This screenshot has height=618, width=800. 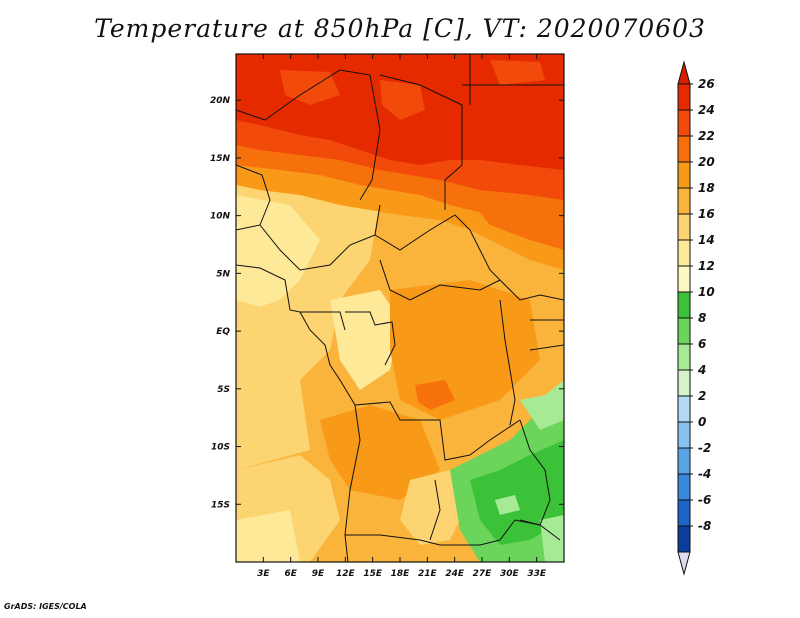 What do you see at coordinates (702, 422) in the screenshot?
I see `colorbar-label: 0` at bounding box center [702, 422].